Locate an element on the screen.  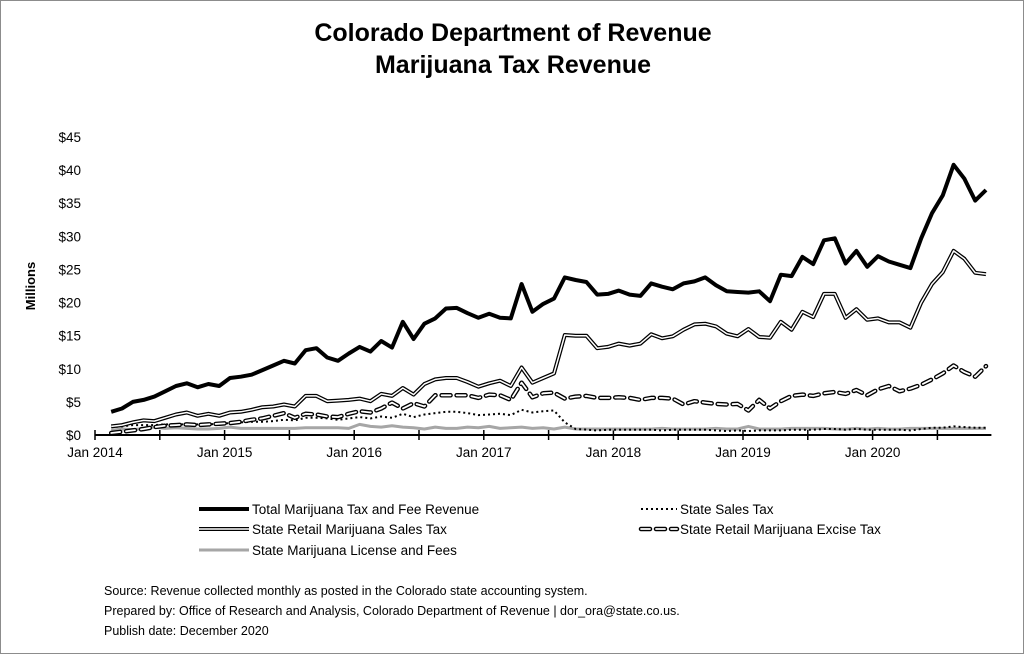
legend-label: State Retail Marijuana Sales Tax is located at coordinates (349, 529).